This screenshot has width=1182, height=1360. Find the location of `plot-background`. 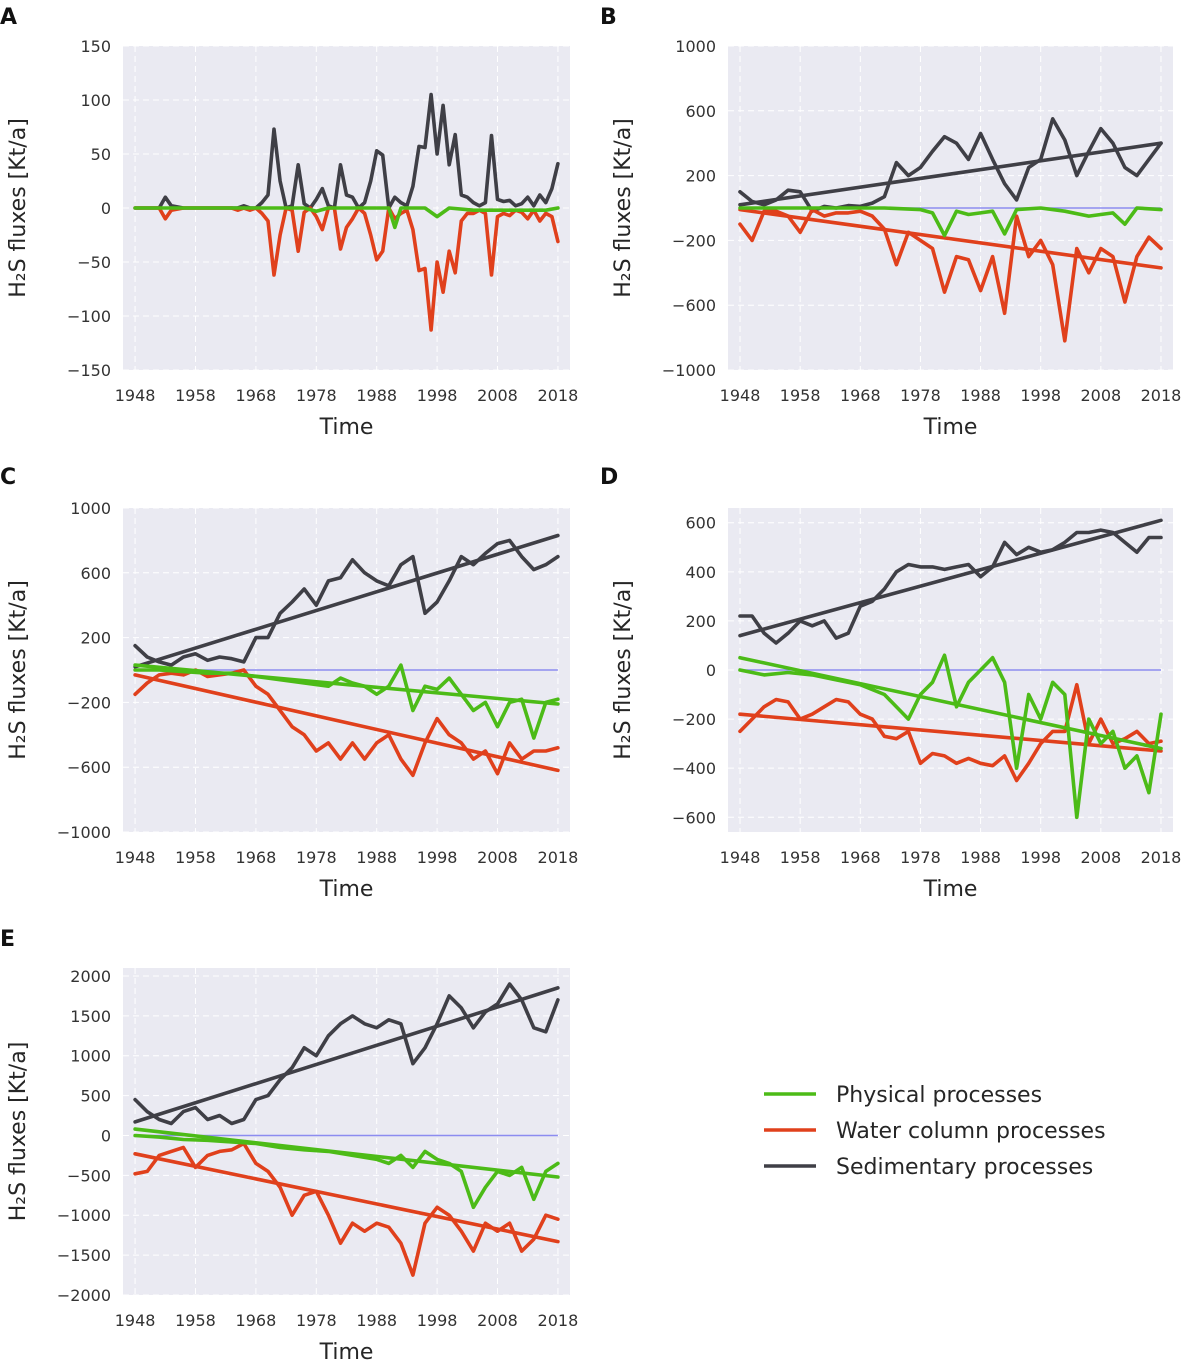

plot-background is located at coordinates (346, 1131).